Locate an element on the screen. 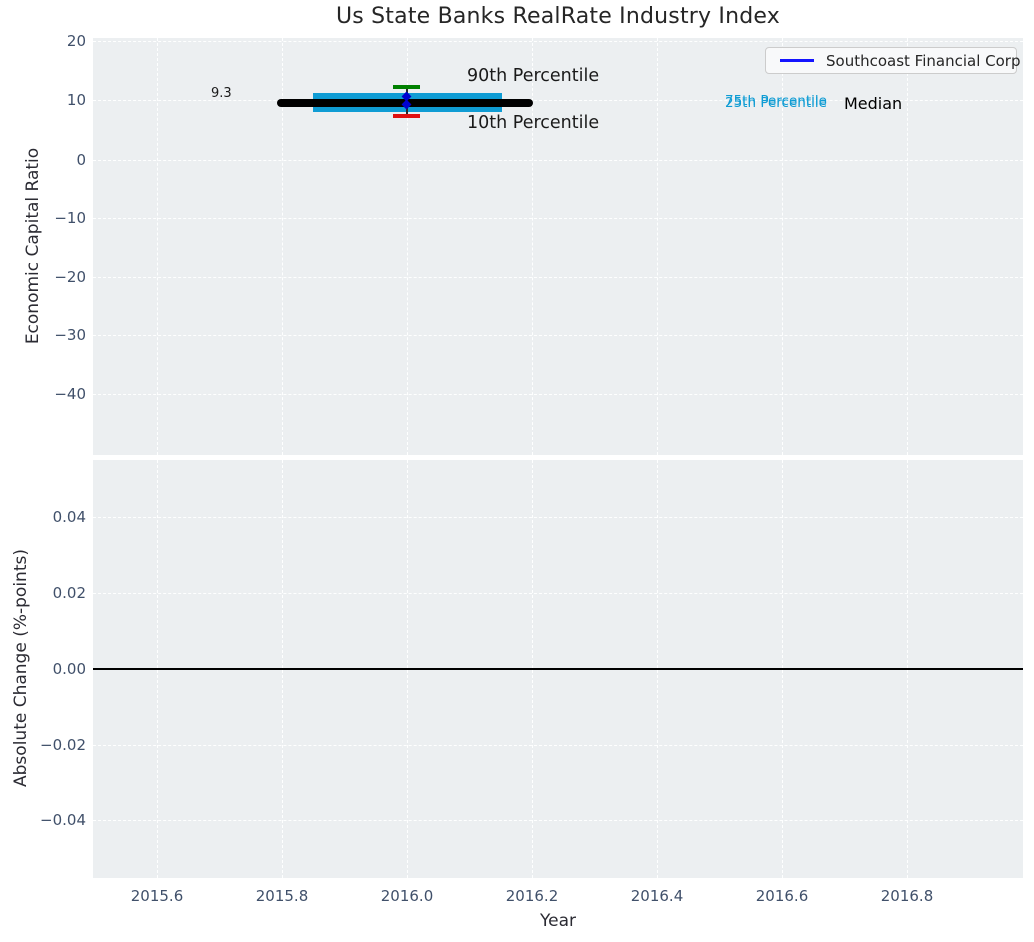 The width and height of the screenshot is (1034, 942). legend: Southcoast Financial Corp is located at coordinates (893, 60).